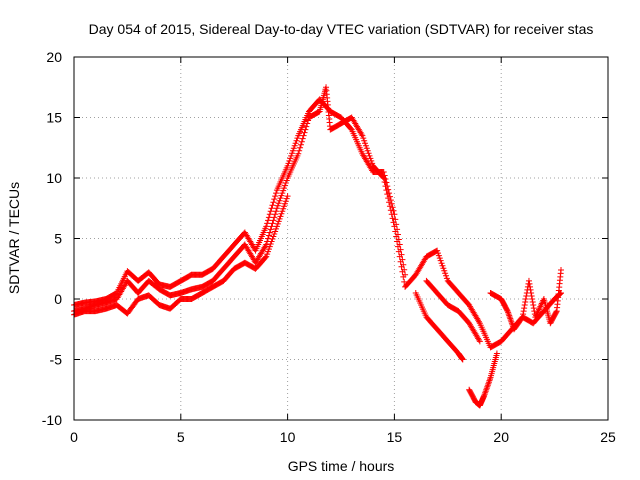  Describe the element at coordinates (74, 437) in the screenshot. I see `x-tick-label: 0` at that location.